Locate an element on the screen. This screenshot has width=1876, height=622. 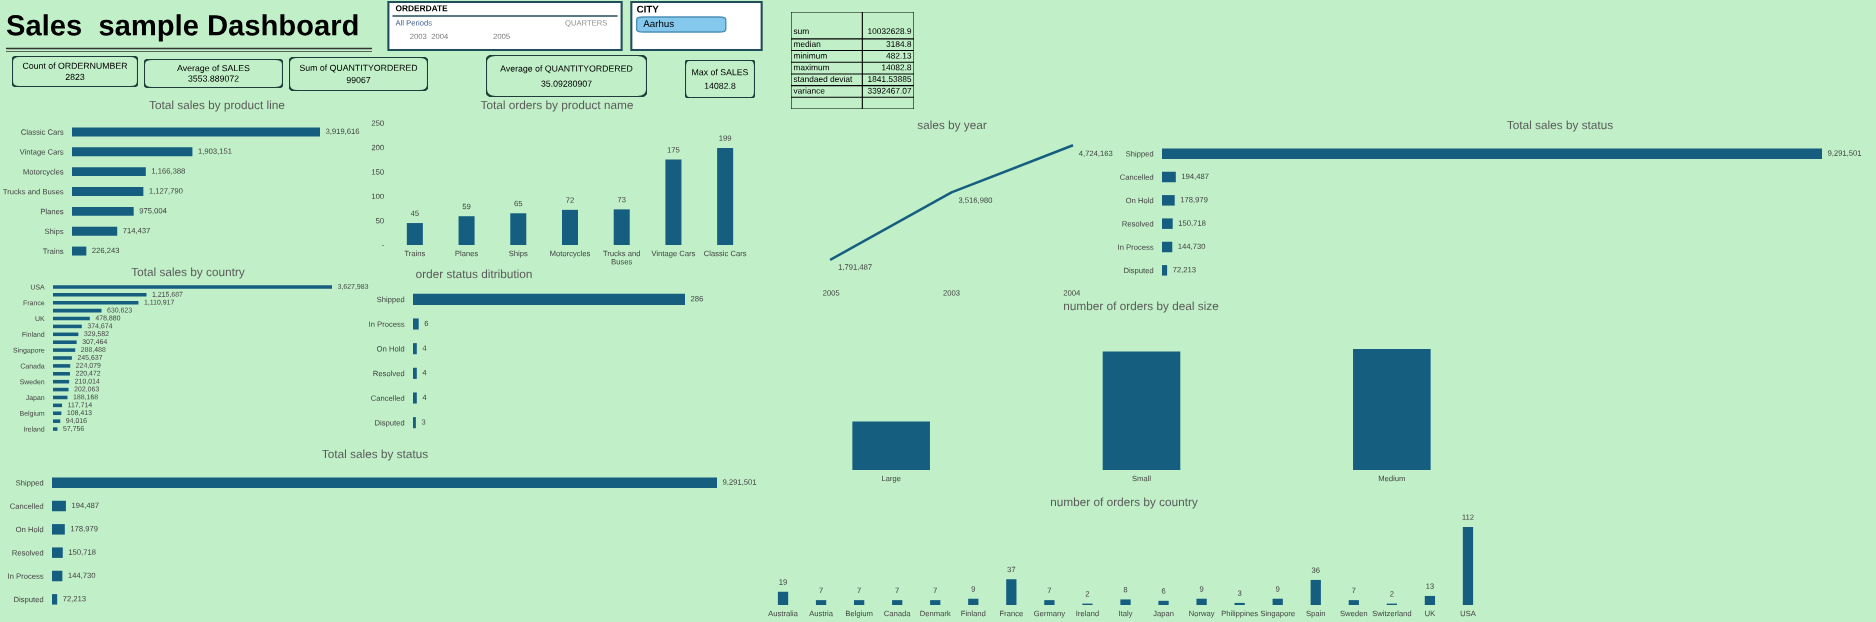
text: Sales sample Dashboard is located at coordinates (182, 28).